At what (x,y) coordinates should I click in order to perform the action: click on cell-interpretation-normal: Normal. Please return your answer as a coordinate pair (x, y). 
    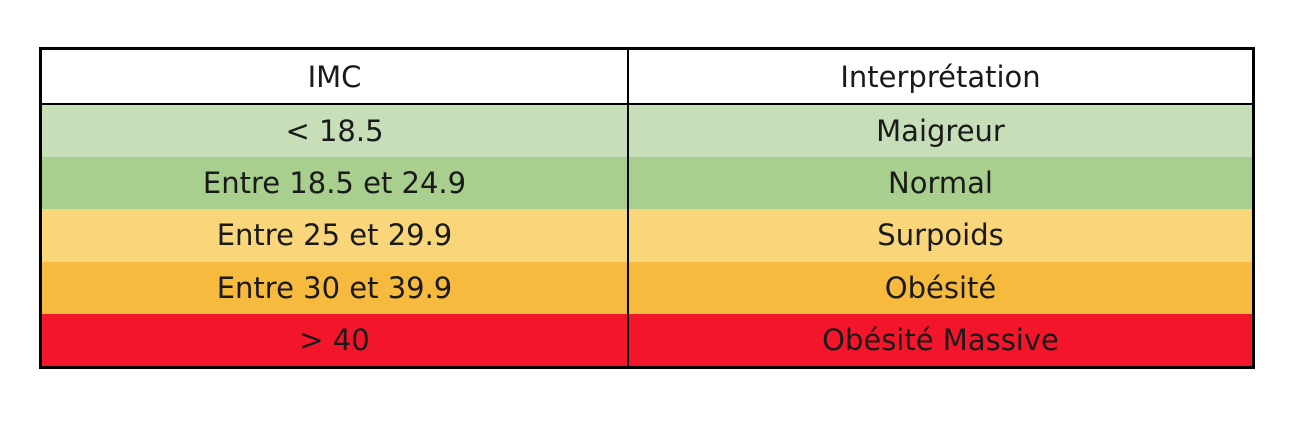
    Looking at the image, I should click on (940, 183).